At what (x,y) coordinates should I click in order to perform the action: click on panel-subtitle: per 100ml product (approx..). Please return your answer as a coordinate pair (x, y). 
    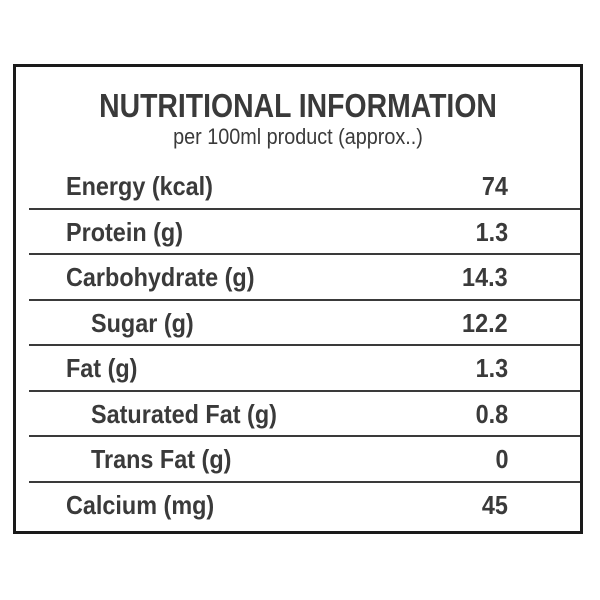
    Looking at the image, I should click on (298, 136).